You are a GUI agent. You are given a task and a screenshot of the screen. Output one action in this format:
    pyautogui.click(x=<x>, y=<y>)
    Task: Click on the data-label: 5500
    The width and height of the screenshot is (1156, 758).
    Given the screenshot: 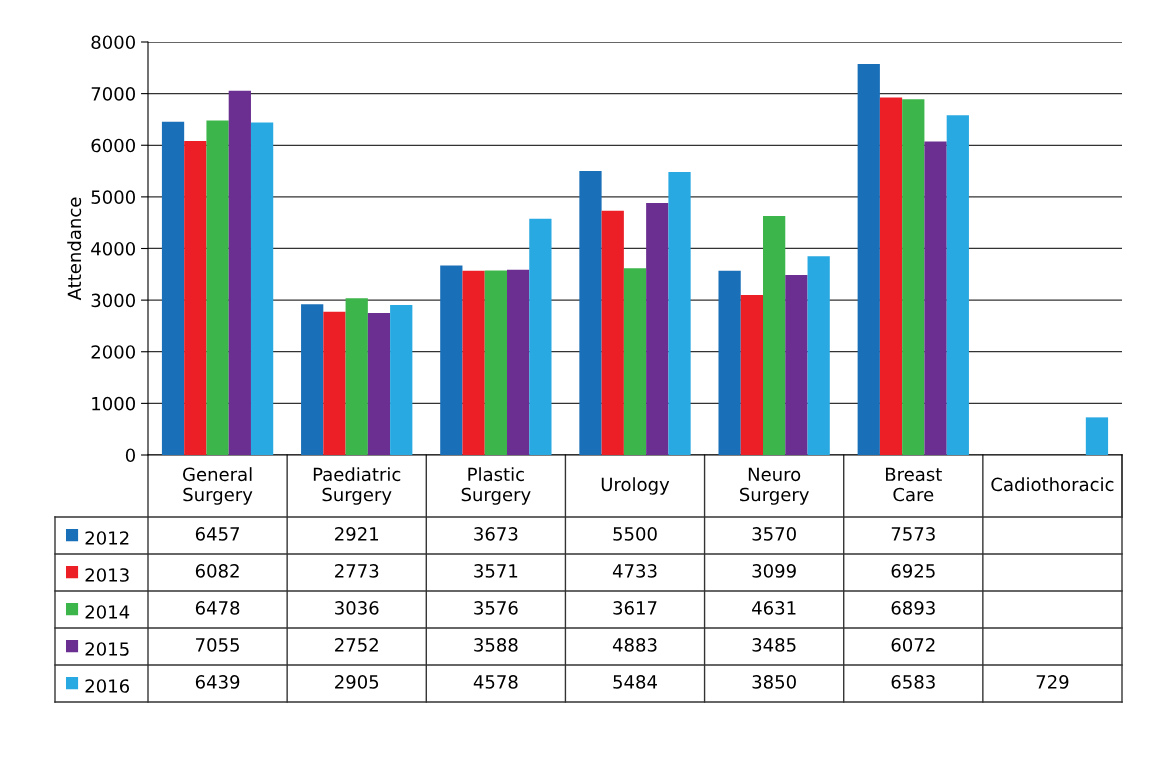 What is the action you would take?
    pyautogui.click(x=635, y=534)
    